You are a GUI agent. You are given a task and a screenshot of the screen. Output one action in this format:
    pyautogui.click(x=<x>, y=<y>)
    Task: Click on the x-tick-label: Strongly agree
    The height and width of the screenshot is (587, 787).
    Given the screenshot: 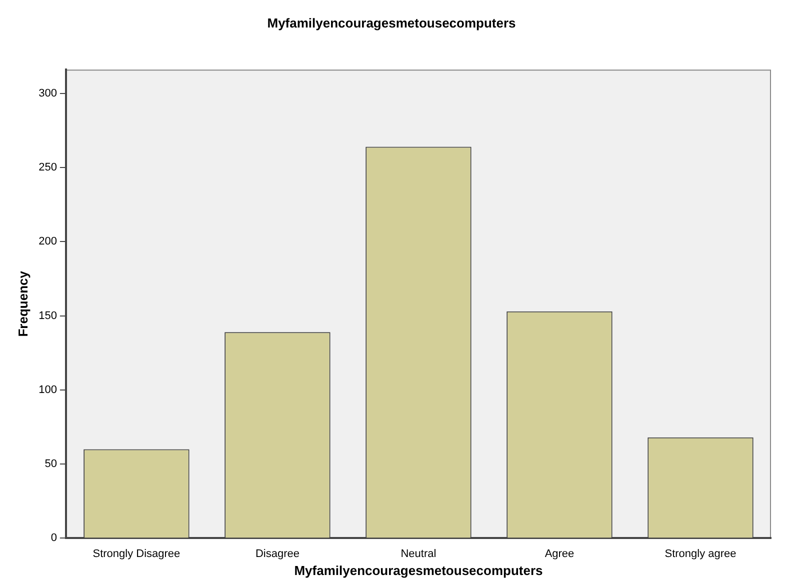 What is the action you would take?
    pyautogui.click(x=700, y=554)
    